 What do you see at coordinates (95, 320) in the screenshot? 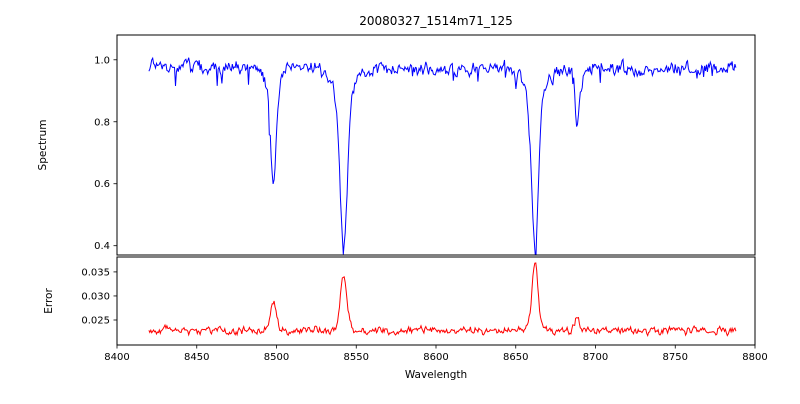
I see `error-y-tick-label: 0.025` at bounding box center [95, 320].